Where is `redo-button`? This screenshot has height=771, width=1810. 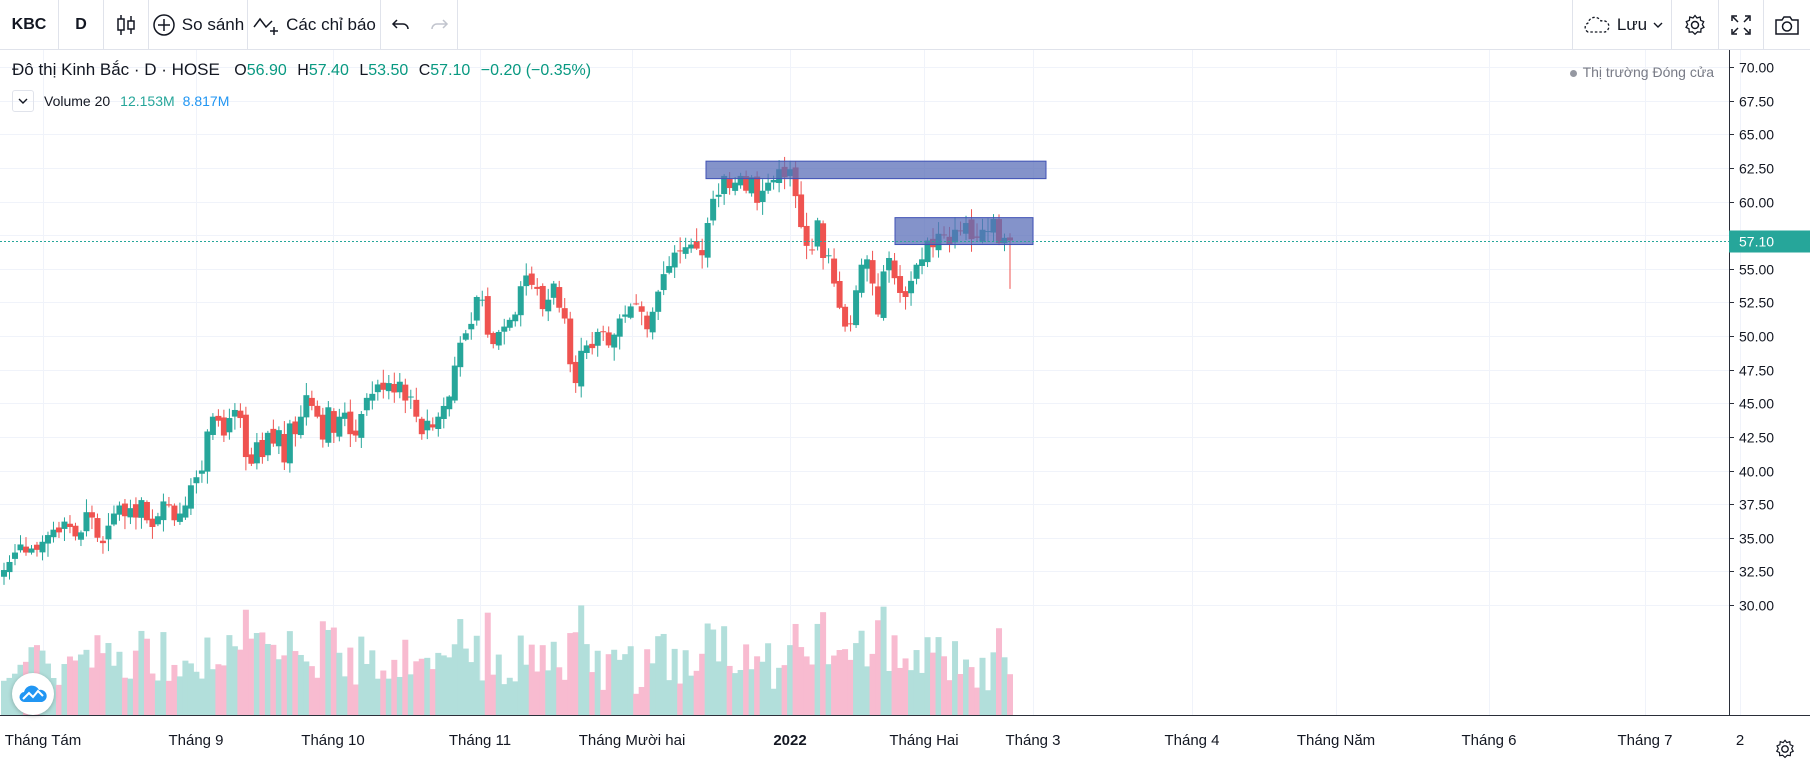
redo-button is located at coordinates (439, 25).